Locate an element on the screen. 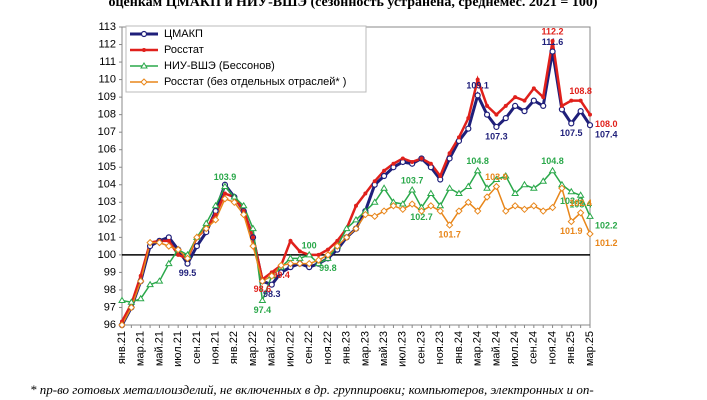 The image size is (707, 400). y-tick-label: 96 is located at coordinates (110, 325).